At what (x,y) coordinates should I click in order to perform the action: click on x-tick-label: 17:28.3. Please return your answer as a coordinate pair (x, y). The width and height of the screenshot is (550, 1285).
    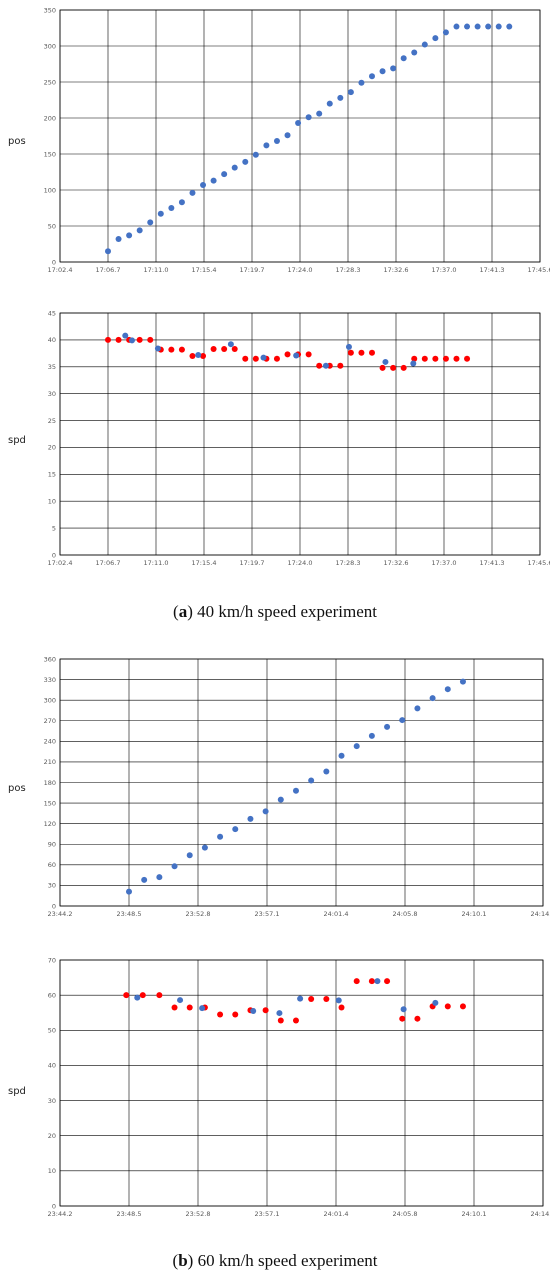
    Looking at the image, I should click on (348, 563).